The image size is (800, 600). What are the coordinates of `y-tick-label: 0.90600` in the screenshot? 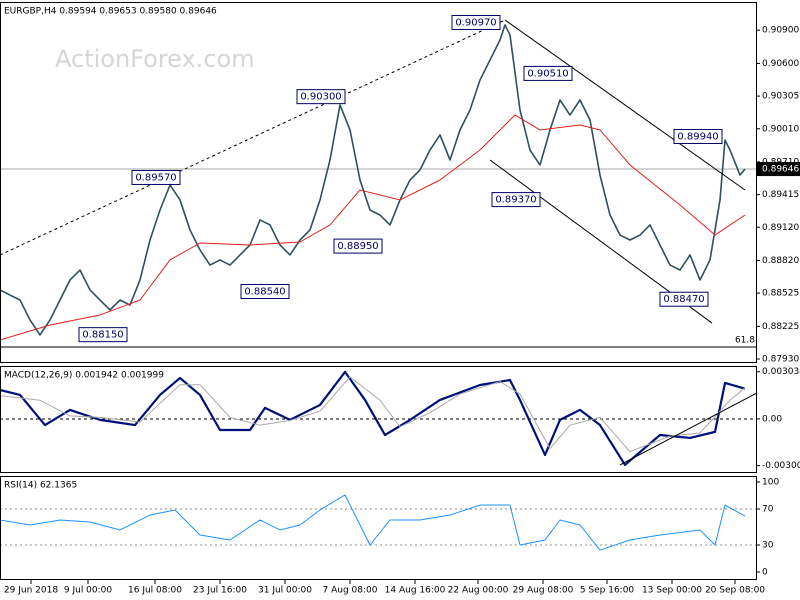 It's located at (780, 64).